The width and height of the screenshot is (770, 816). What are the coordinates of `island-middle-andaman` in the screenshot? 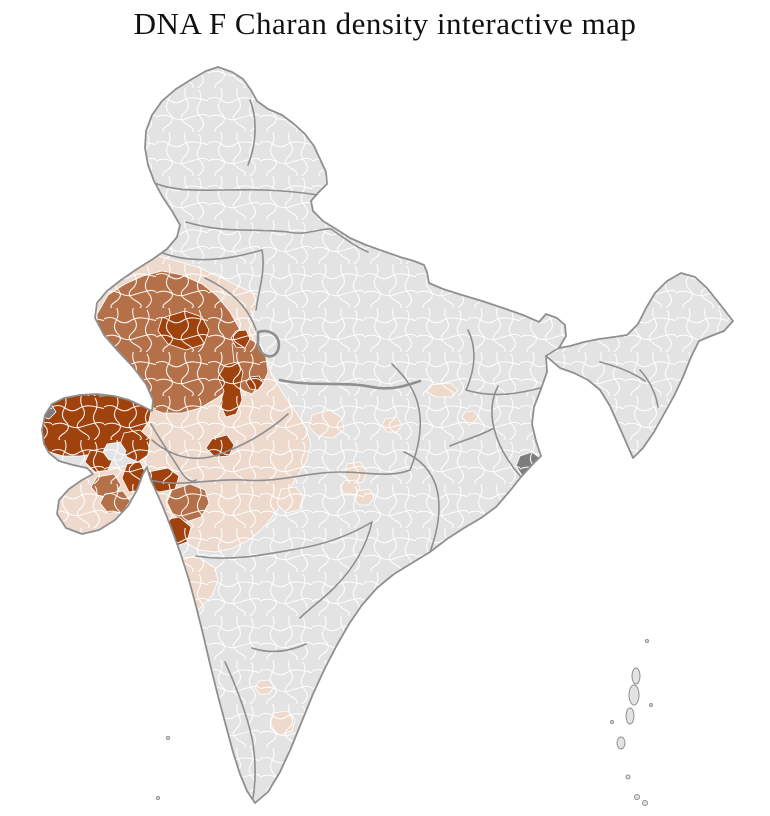 It's located at (634, 695).